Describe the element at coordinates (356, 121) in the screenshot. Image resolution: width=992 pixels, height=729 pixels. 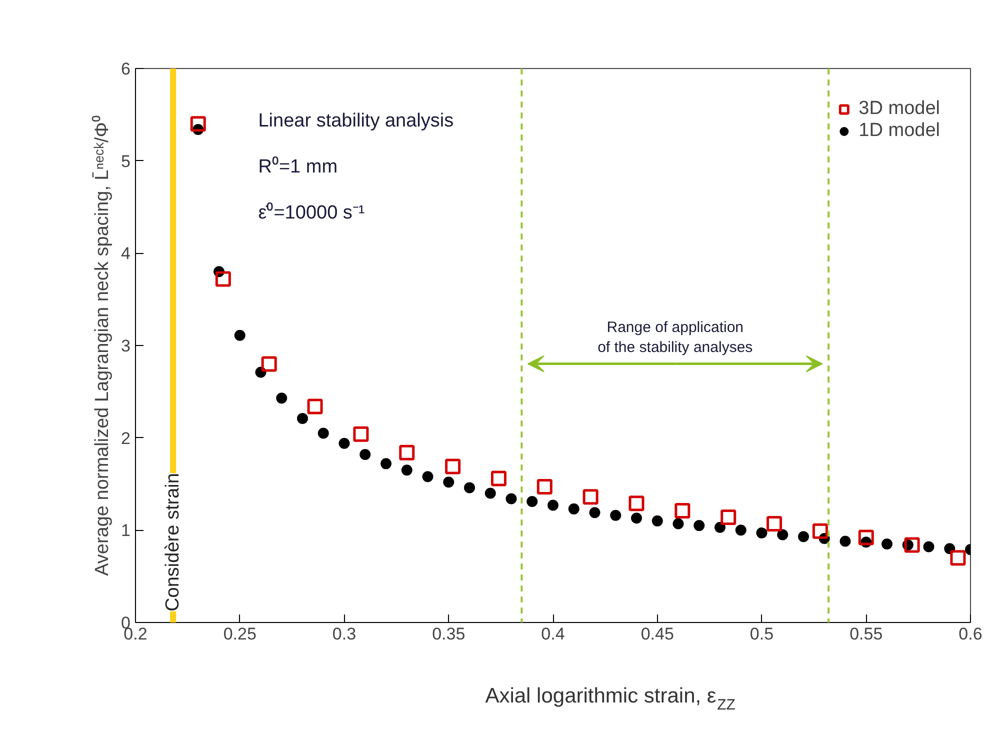
I see `annotation: Linear stability analysis` at that location.